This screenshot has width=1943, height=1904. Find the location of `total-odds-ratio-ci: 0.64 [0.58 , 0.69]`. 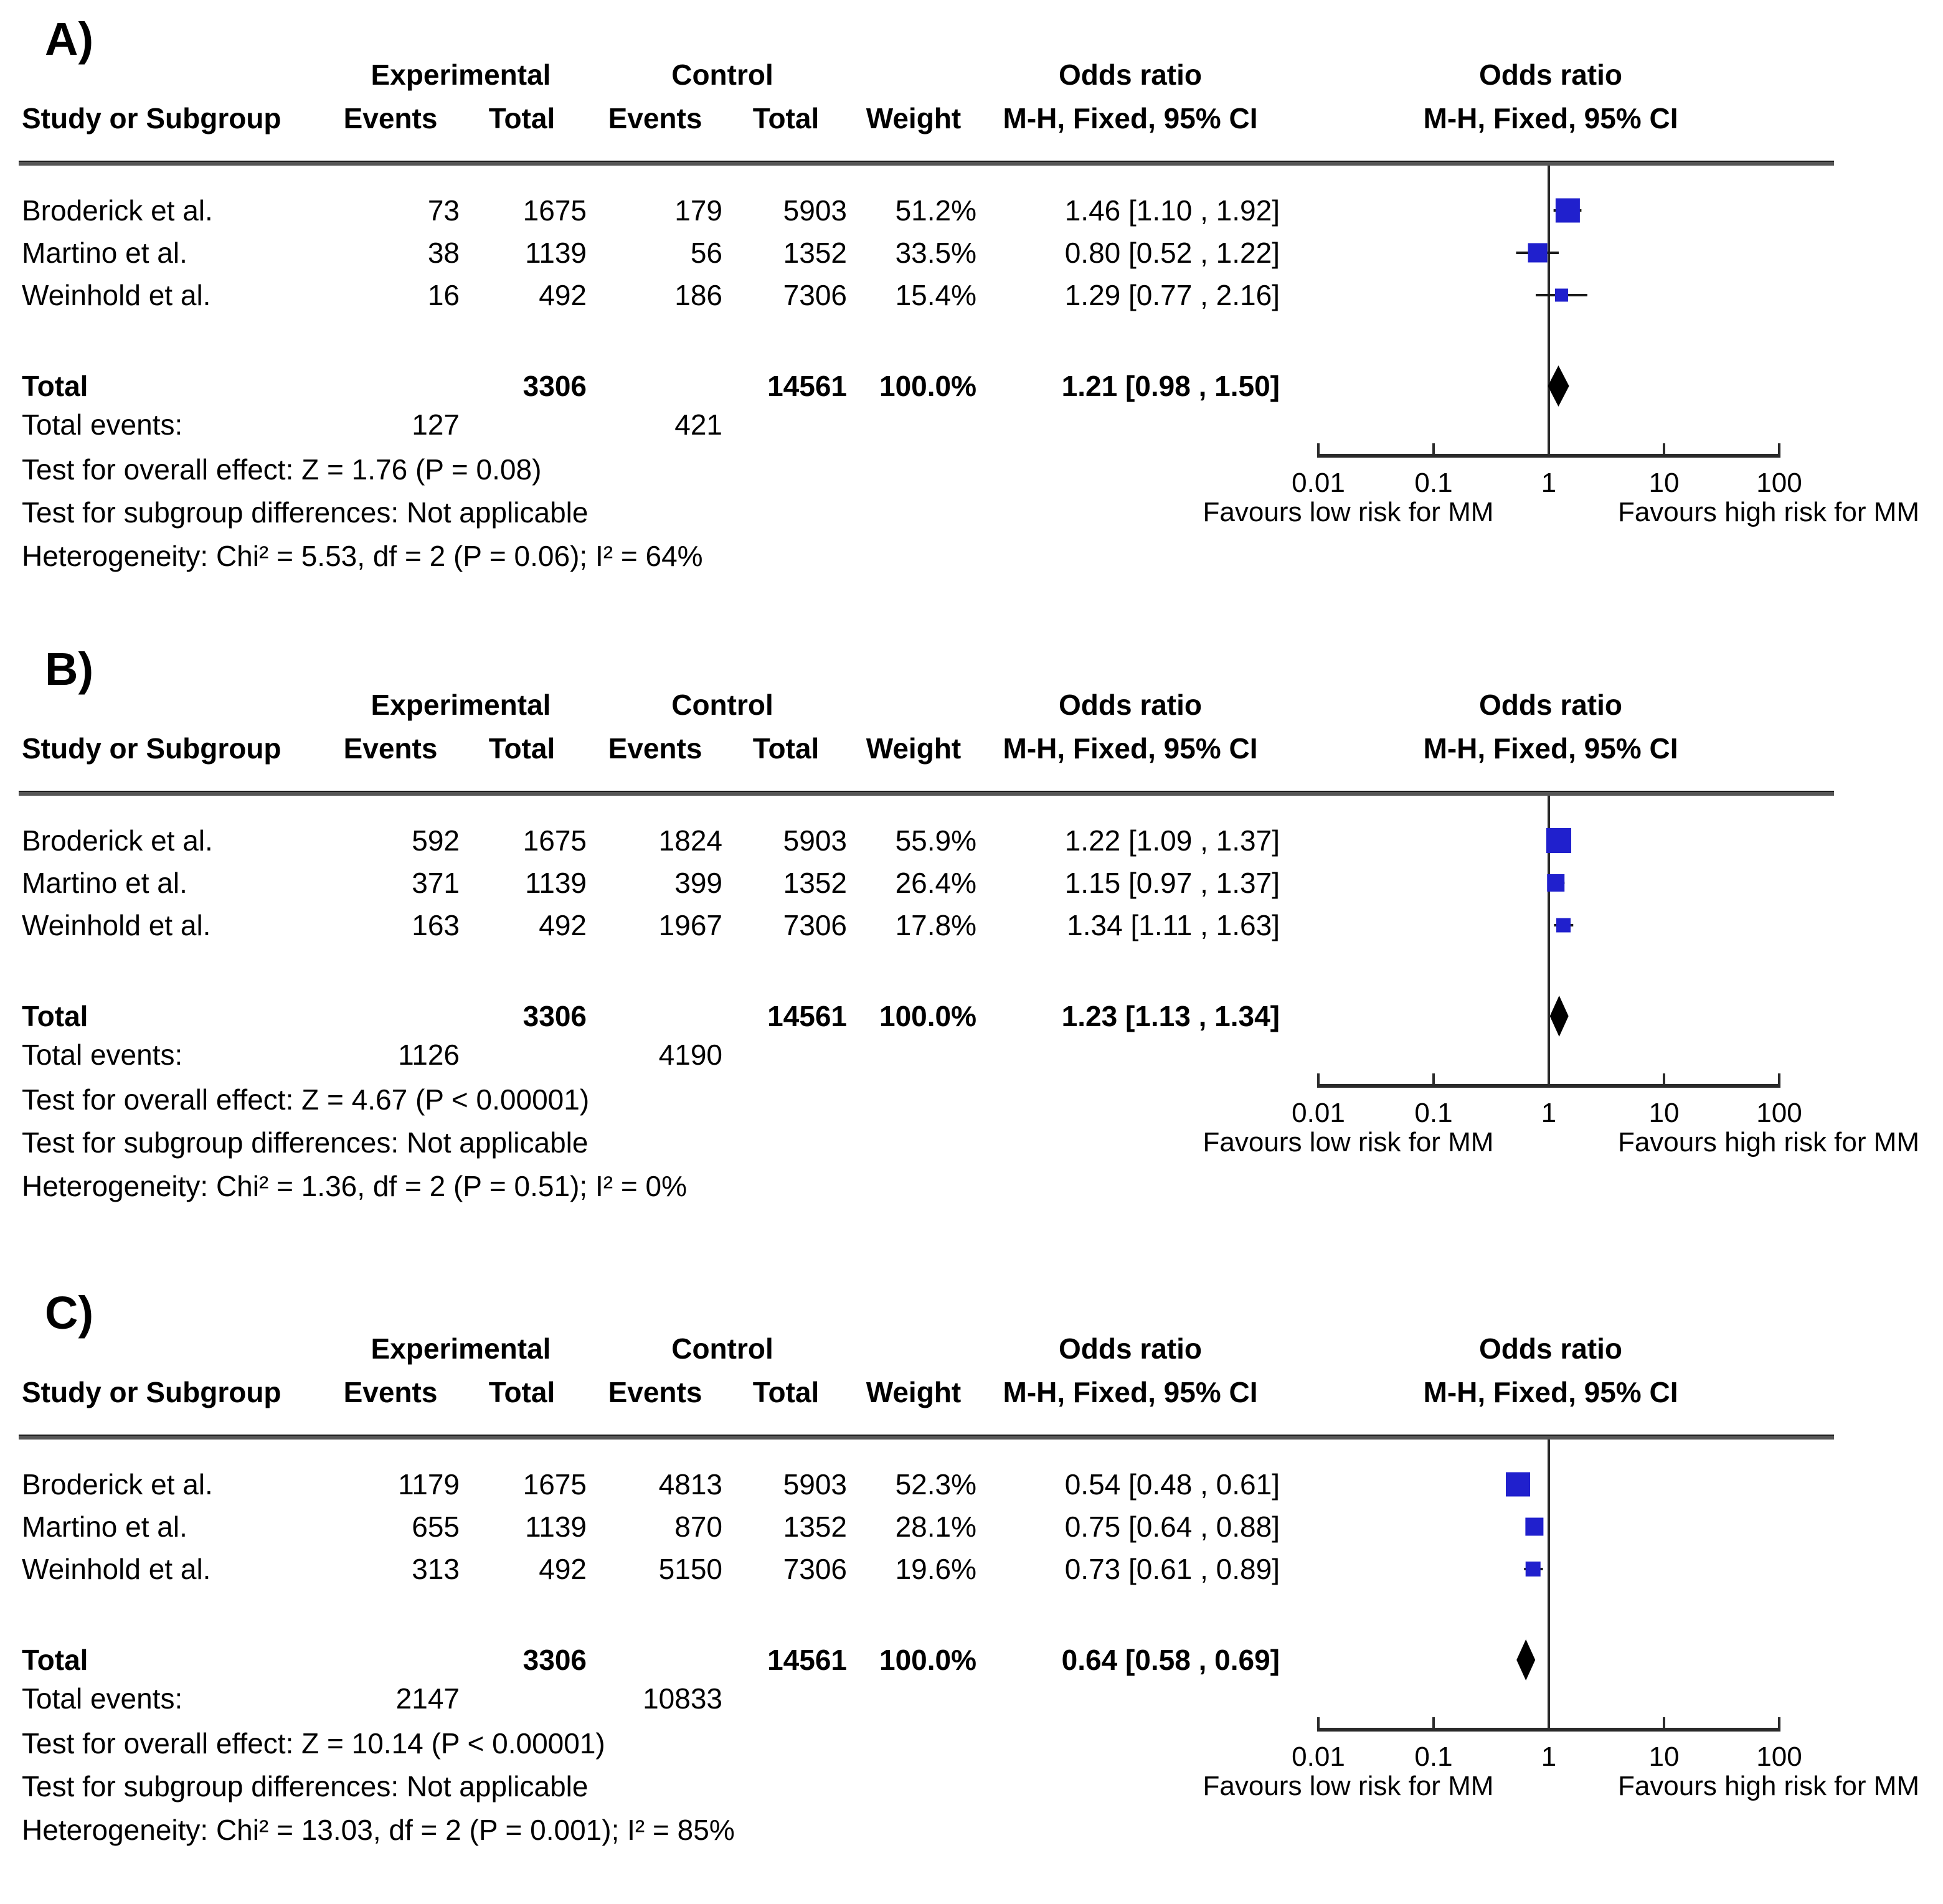

total-odds-ratio-ci: 0.64 [0.58 , 0.69] is located at coordinates (1171, 1660).